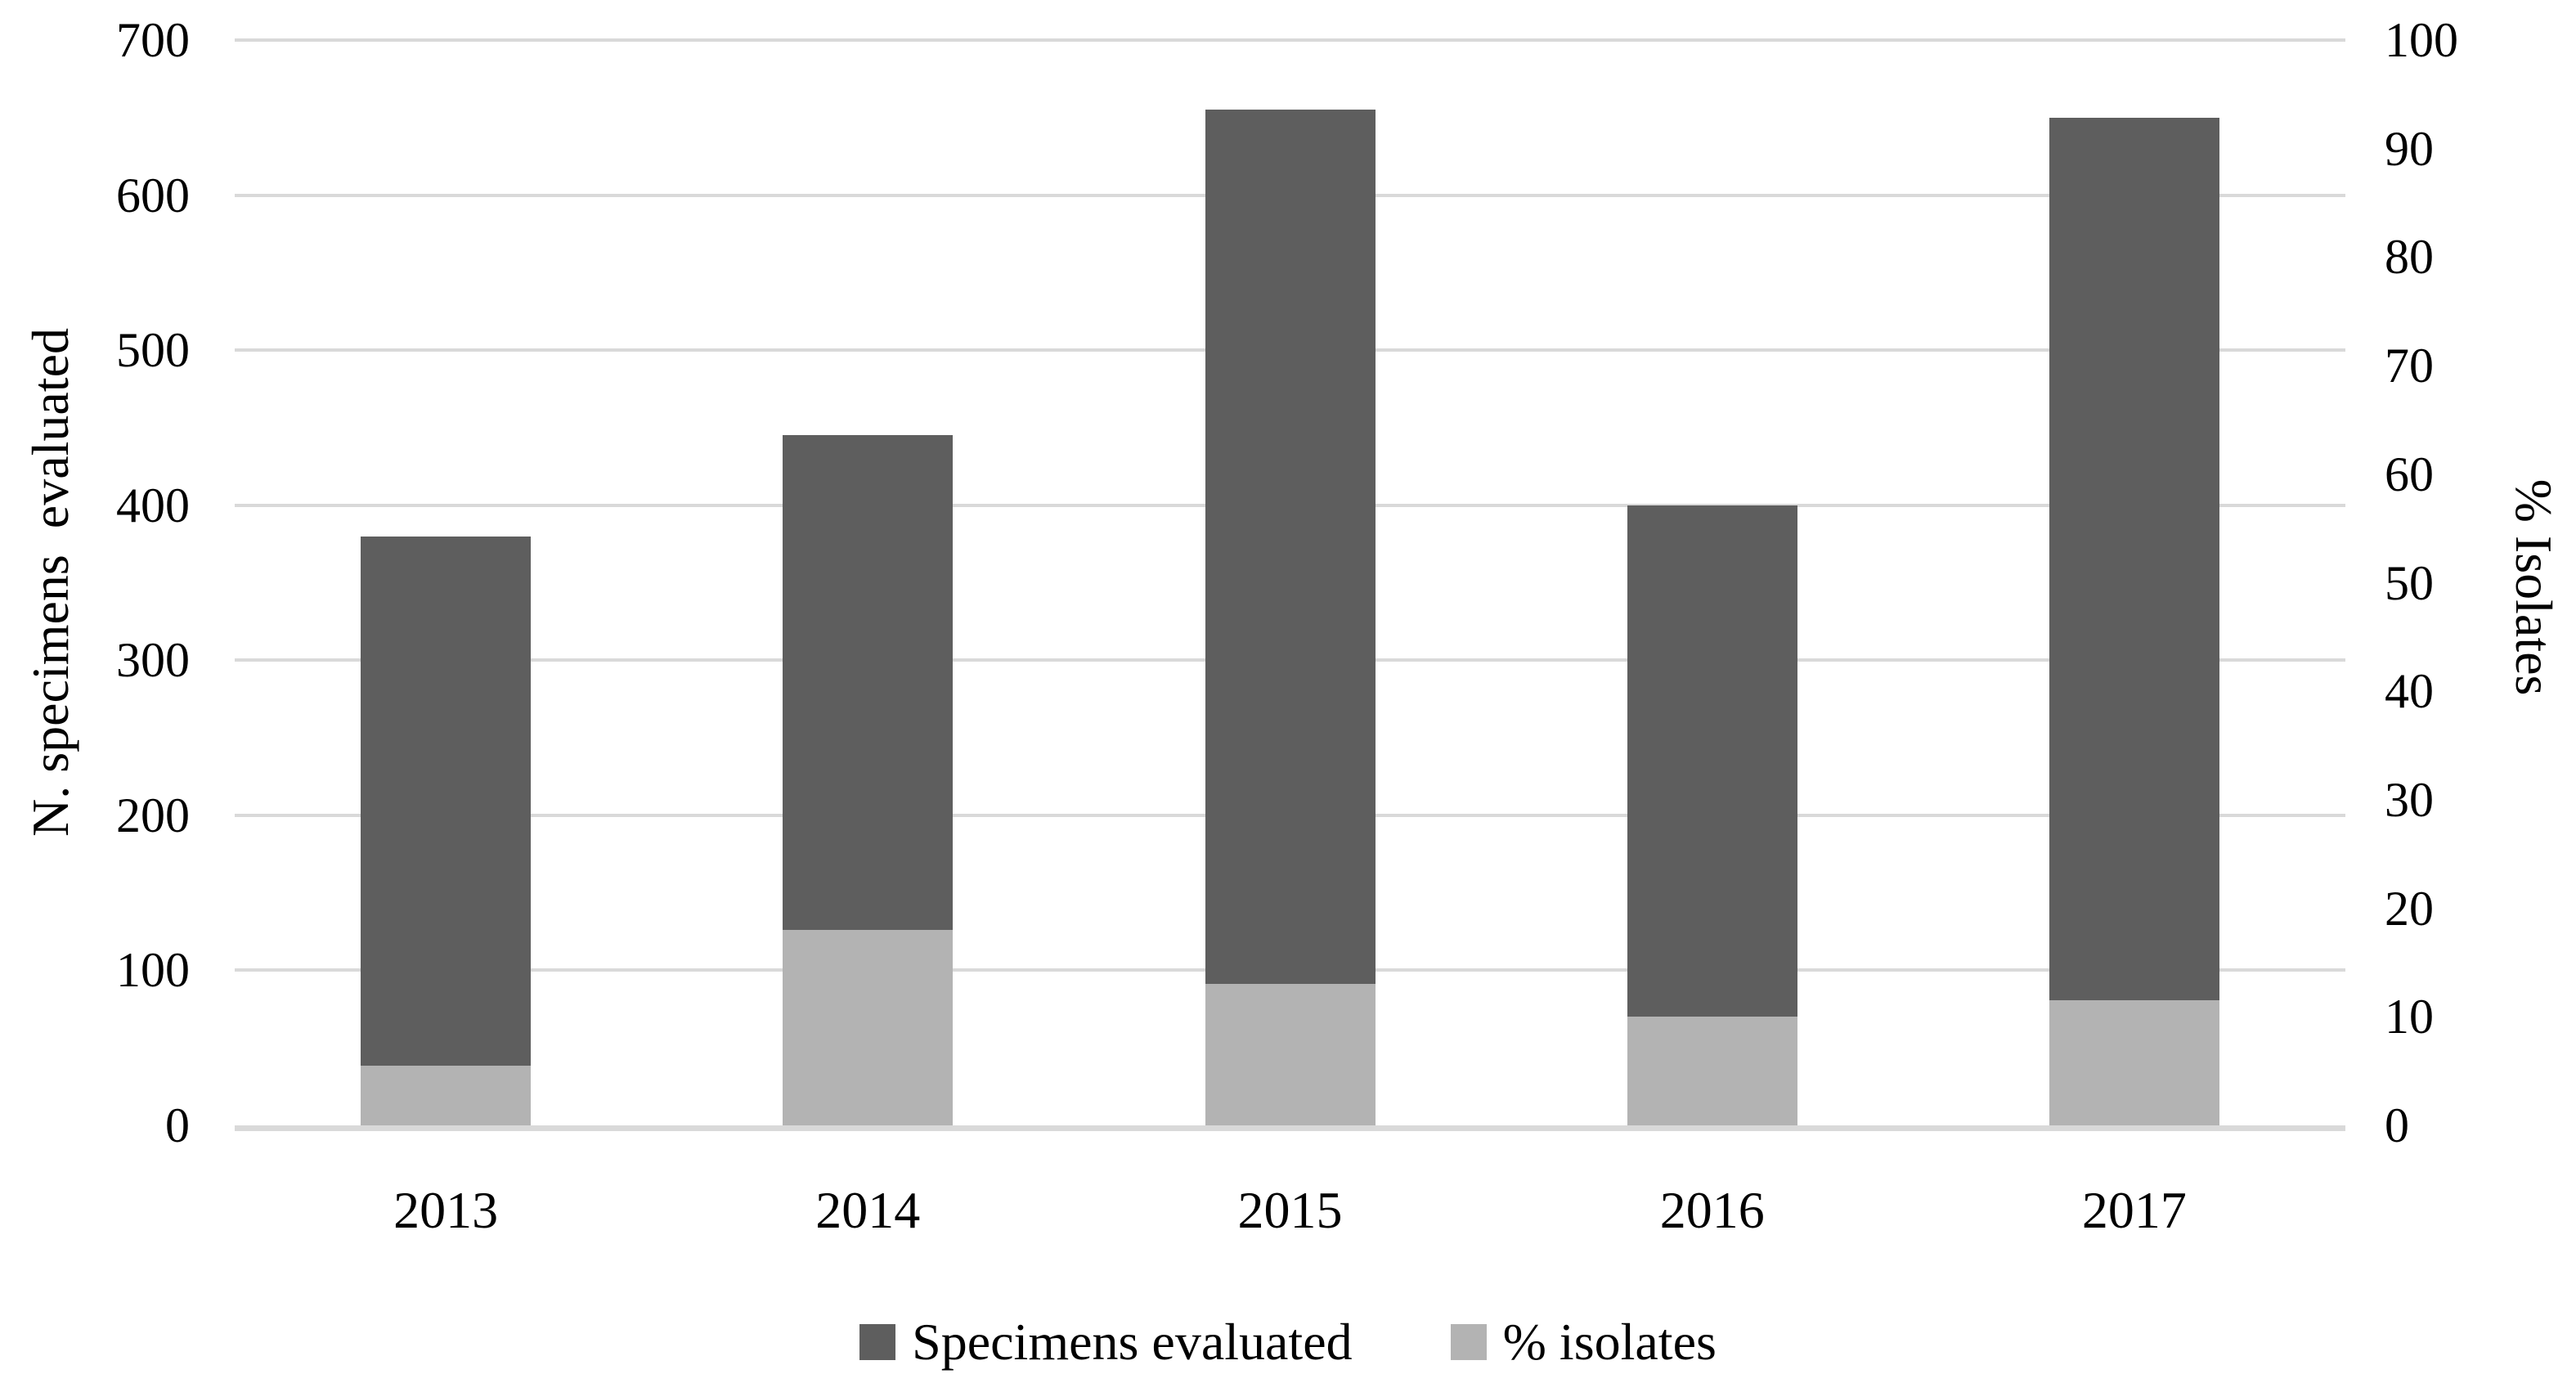 The height and width of the screenshot is (1392, 2576). I want to click on left-axis-tick-700: 700, so click(153, 40).